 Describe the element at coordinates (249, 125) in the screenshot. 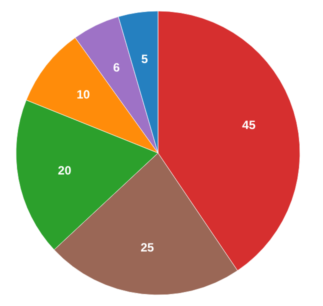

I see `data-label: 45` at that location.